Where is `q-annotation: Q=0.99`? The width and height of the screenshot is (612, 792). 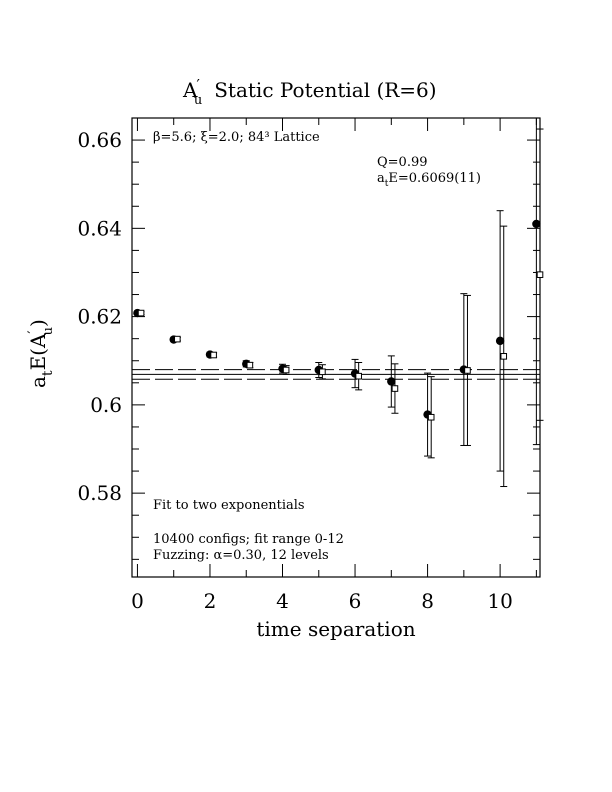 q-annotation: Q=0.99 is located at coordinates (402, 162).